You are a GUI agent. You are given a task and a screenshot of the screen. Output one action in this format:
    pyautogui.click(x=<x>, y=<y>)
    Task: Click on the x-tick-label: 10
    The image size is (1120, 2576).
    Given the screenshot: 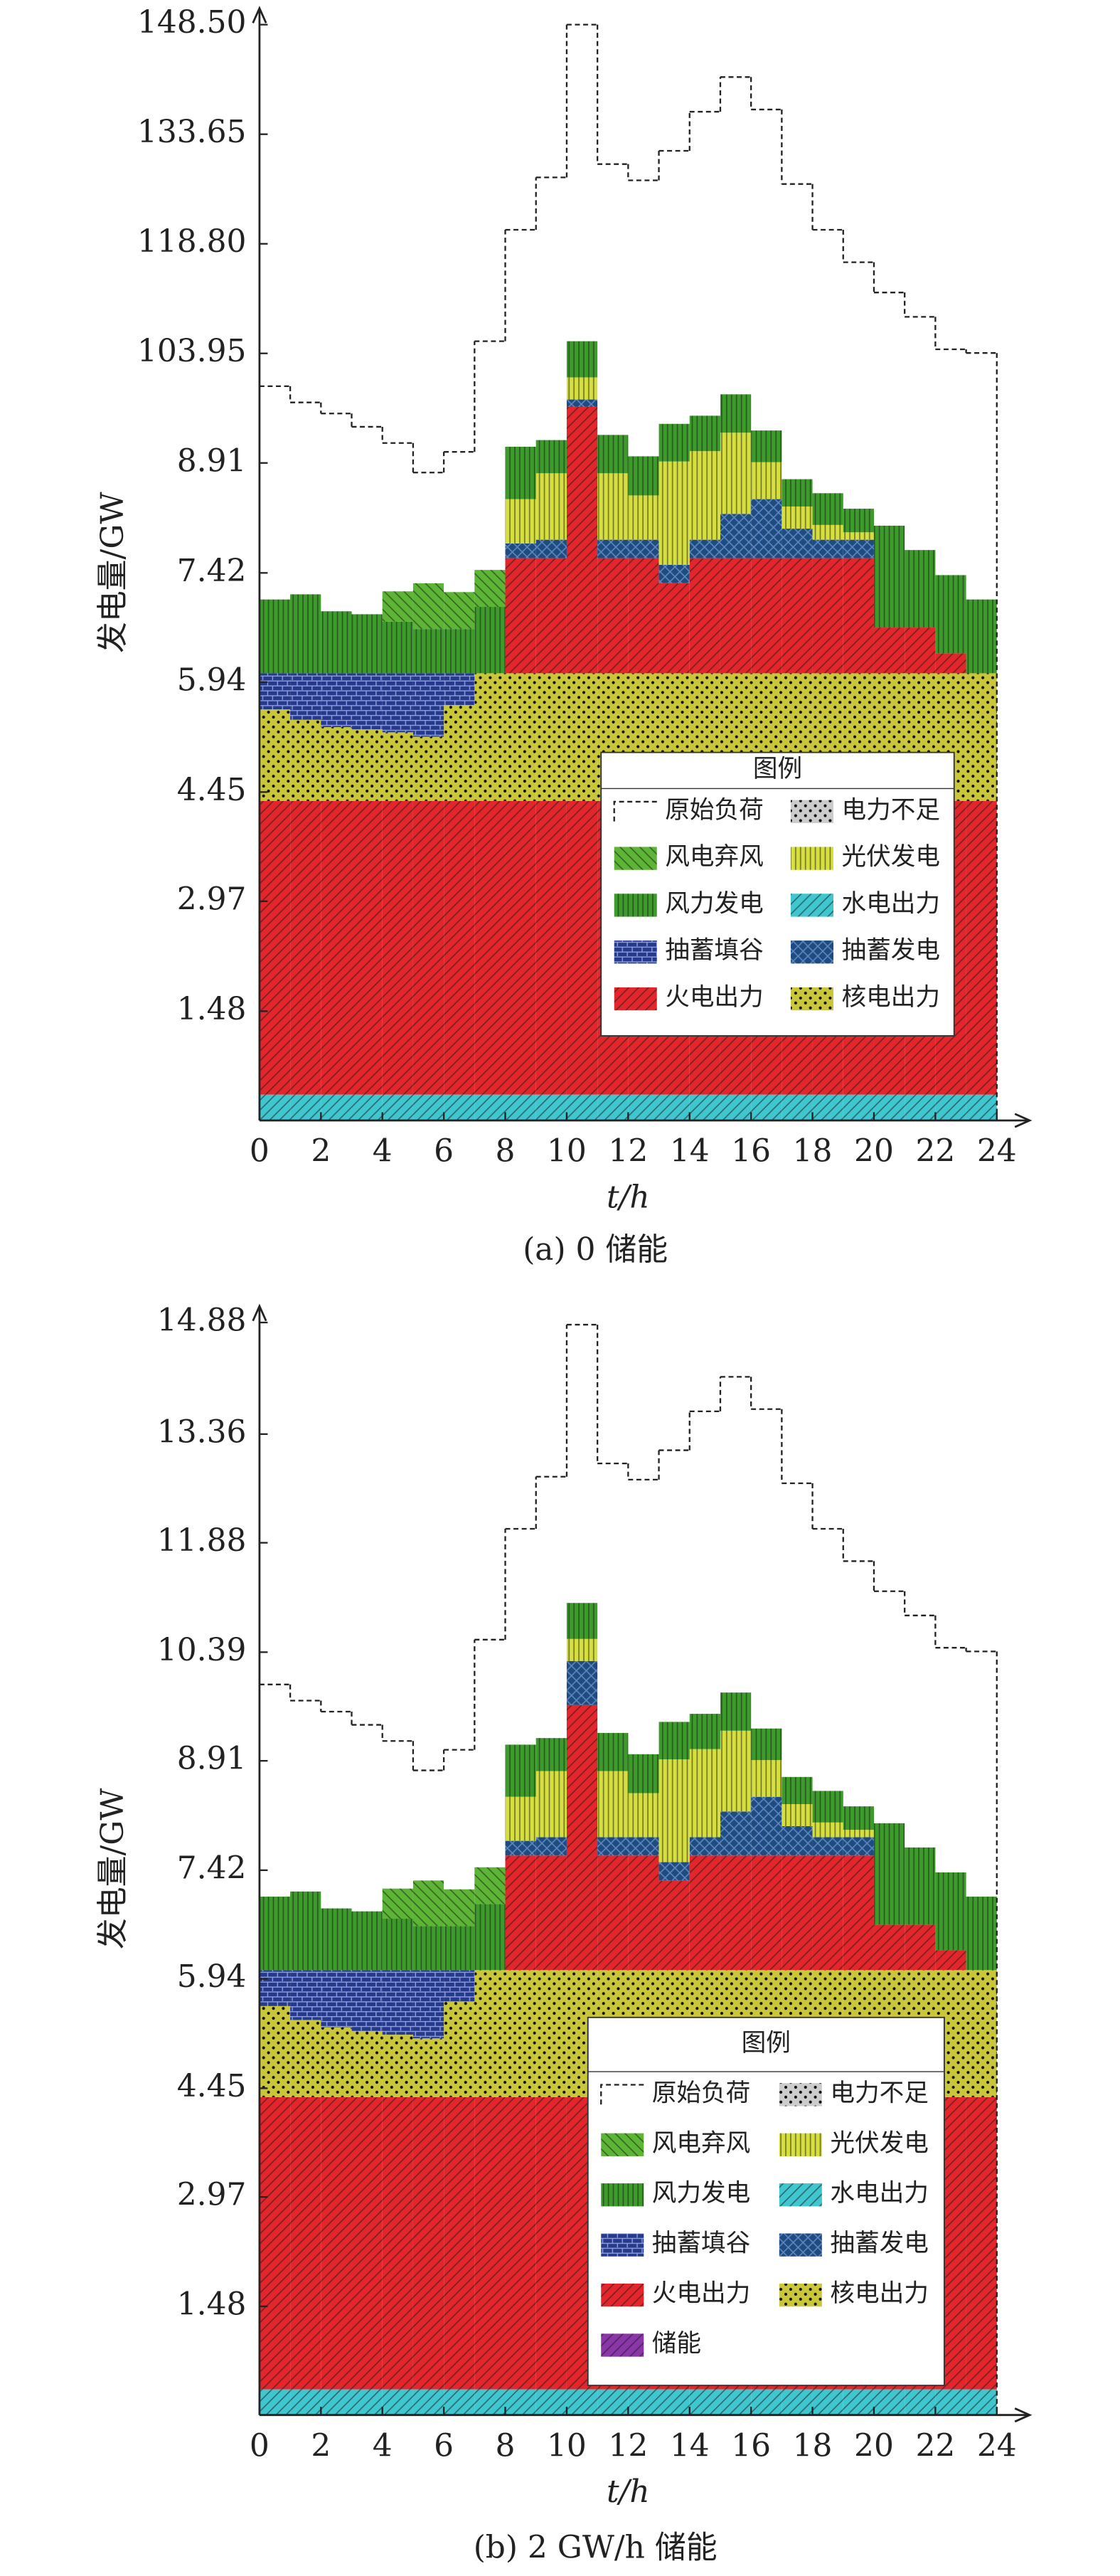 What is the action you would take?
    pyautogui.click(x=567, y=1151)
    